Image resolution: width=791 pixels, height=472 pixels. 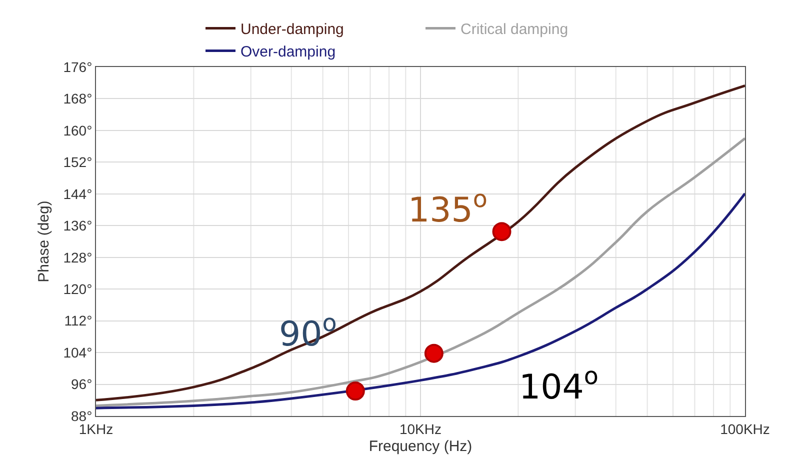 What do you see at coordinates (558, 385) in the screenshot?
I see `annotation: 104$^{o}$` at bounding box center [558, 385].